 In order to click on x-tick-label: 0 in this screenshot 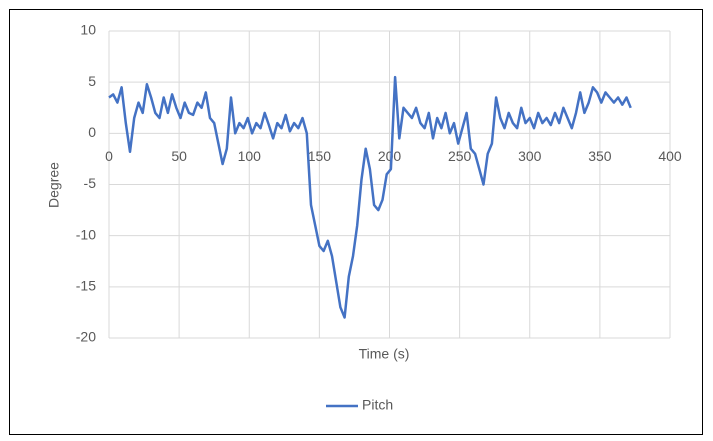, I will do `click(109, 156)`.